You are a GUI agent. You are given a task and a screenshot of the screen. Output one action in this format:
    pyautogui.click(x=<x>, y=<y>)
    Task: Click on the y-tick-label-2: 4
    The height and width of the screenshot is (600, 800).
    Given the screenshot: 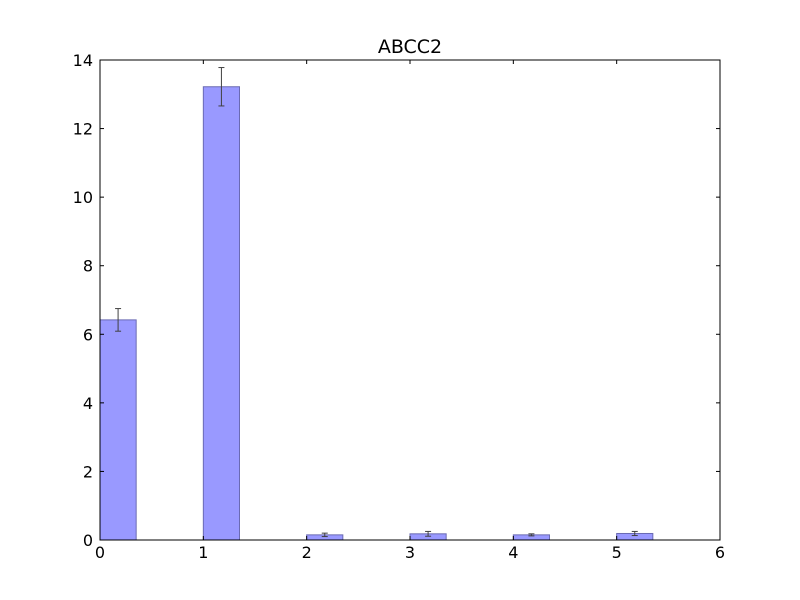 What is the action you would take?
    pyautogui.click(x=88, y=403)
    